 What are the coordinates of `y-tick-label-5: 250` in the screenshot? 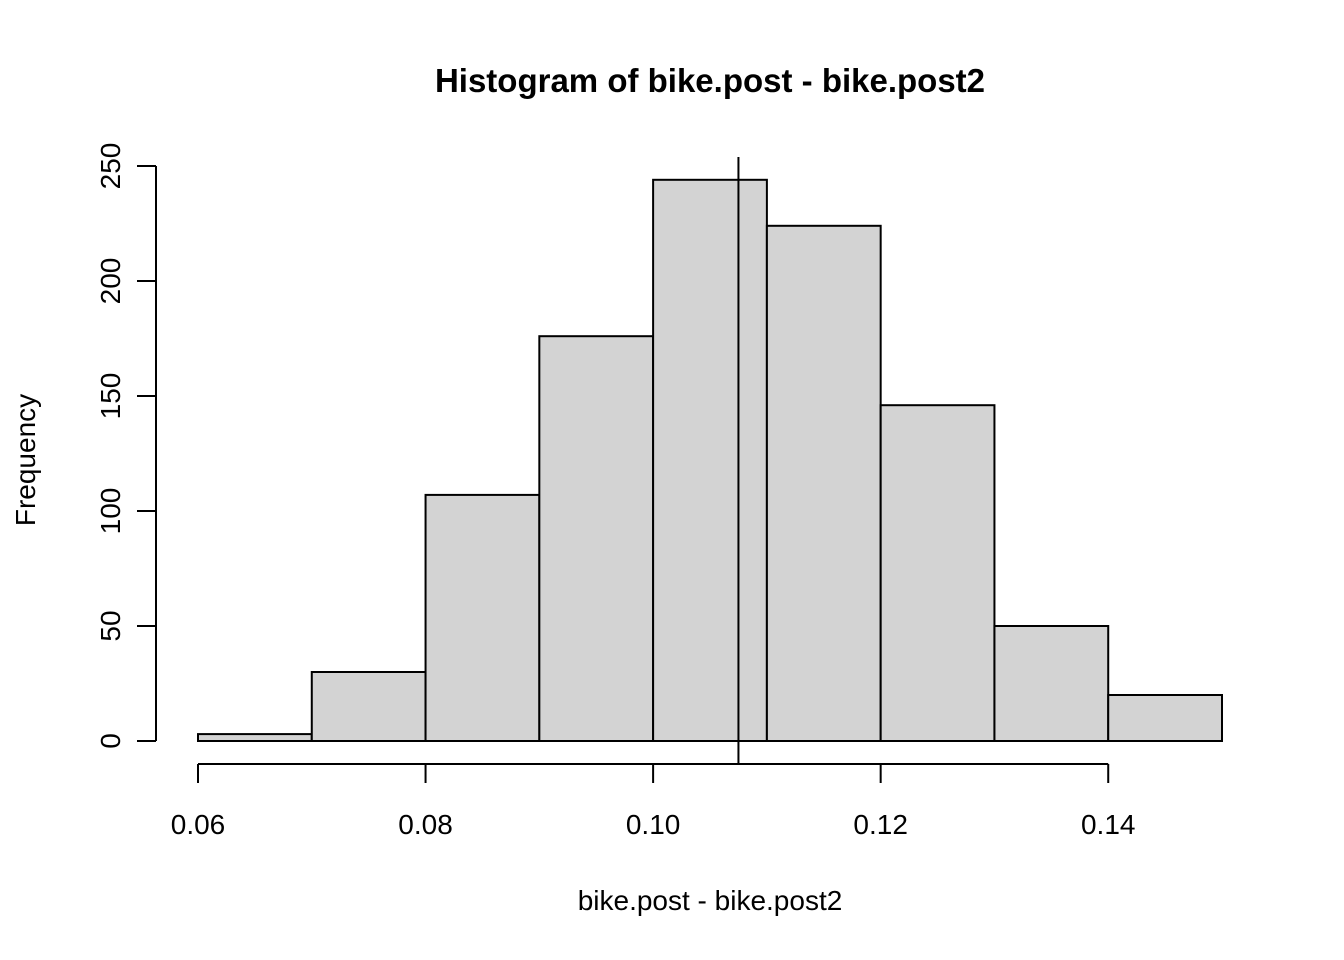 It's located at (110, 166).